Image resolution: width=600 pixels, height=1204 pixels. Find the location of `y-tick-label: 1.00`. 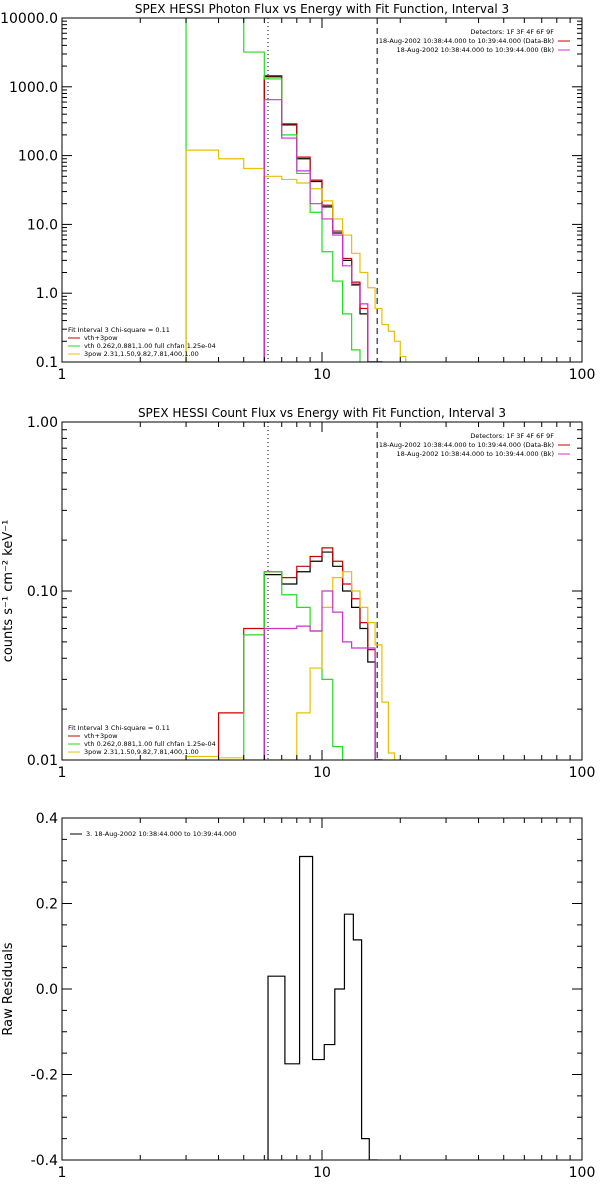

y-tick-label: 1.00 is located at coordinates (42, 423).